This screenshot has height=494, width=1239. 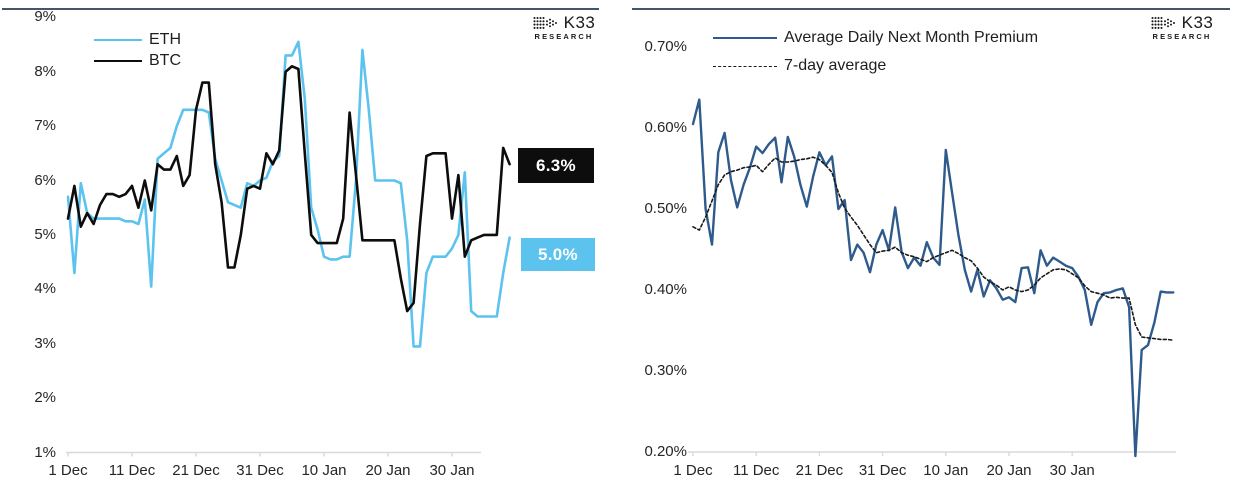 I want to click on legend-label-premium: Average Daily Next Month Premium, so click(x=911, y=37).